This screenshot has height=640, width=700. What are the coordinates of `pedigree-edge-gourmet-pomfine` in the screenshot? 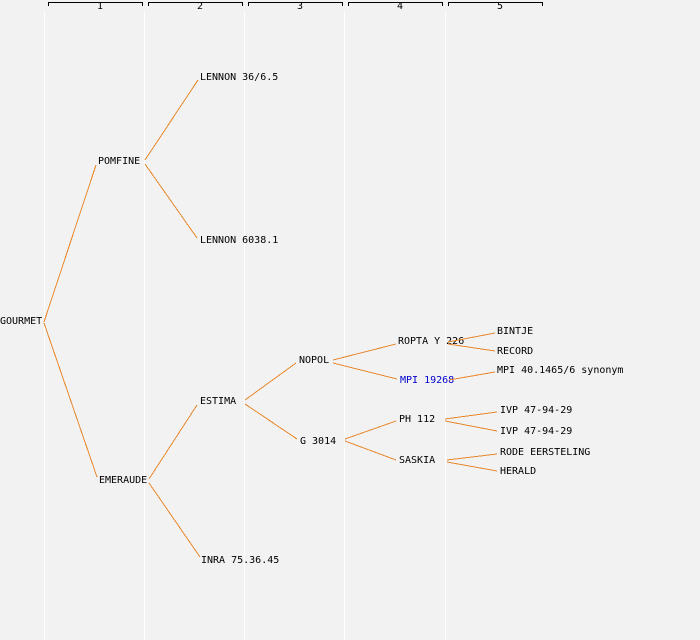 It's located at (70, 243).